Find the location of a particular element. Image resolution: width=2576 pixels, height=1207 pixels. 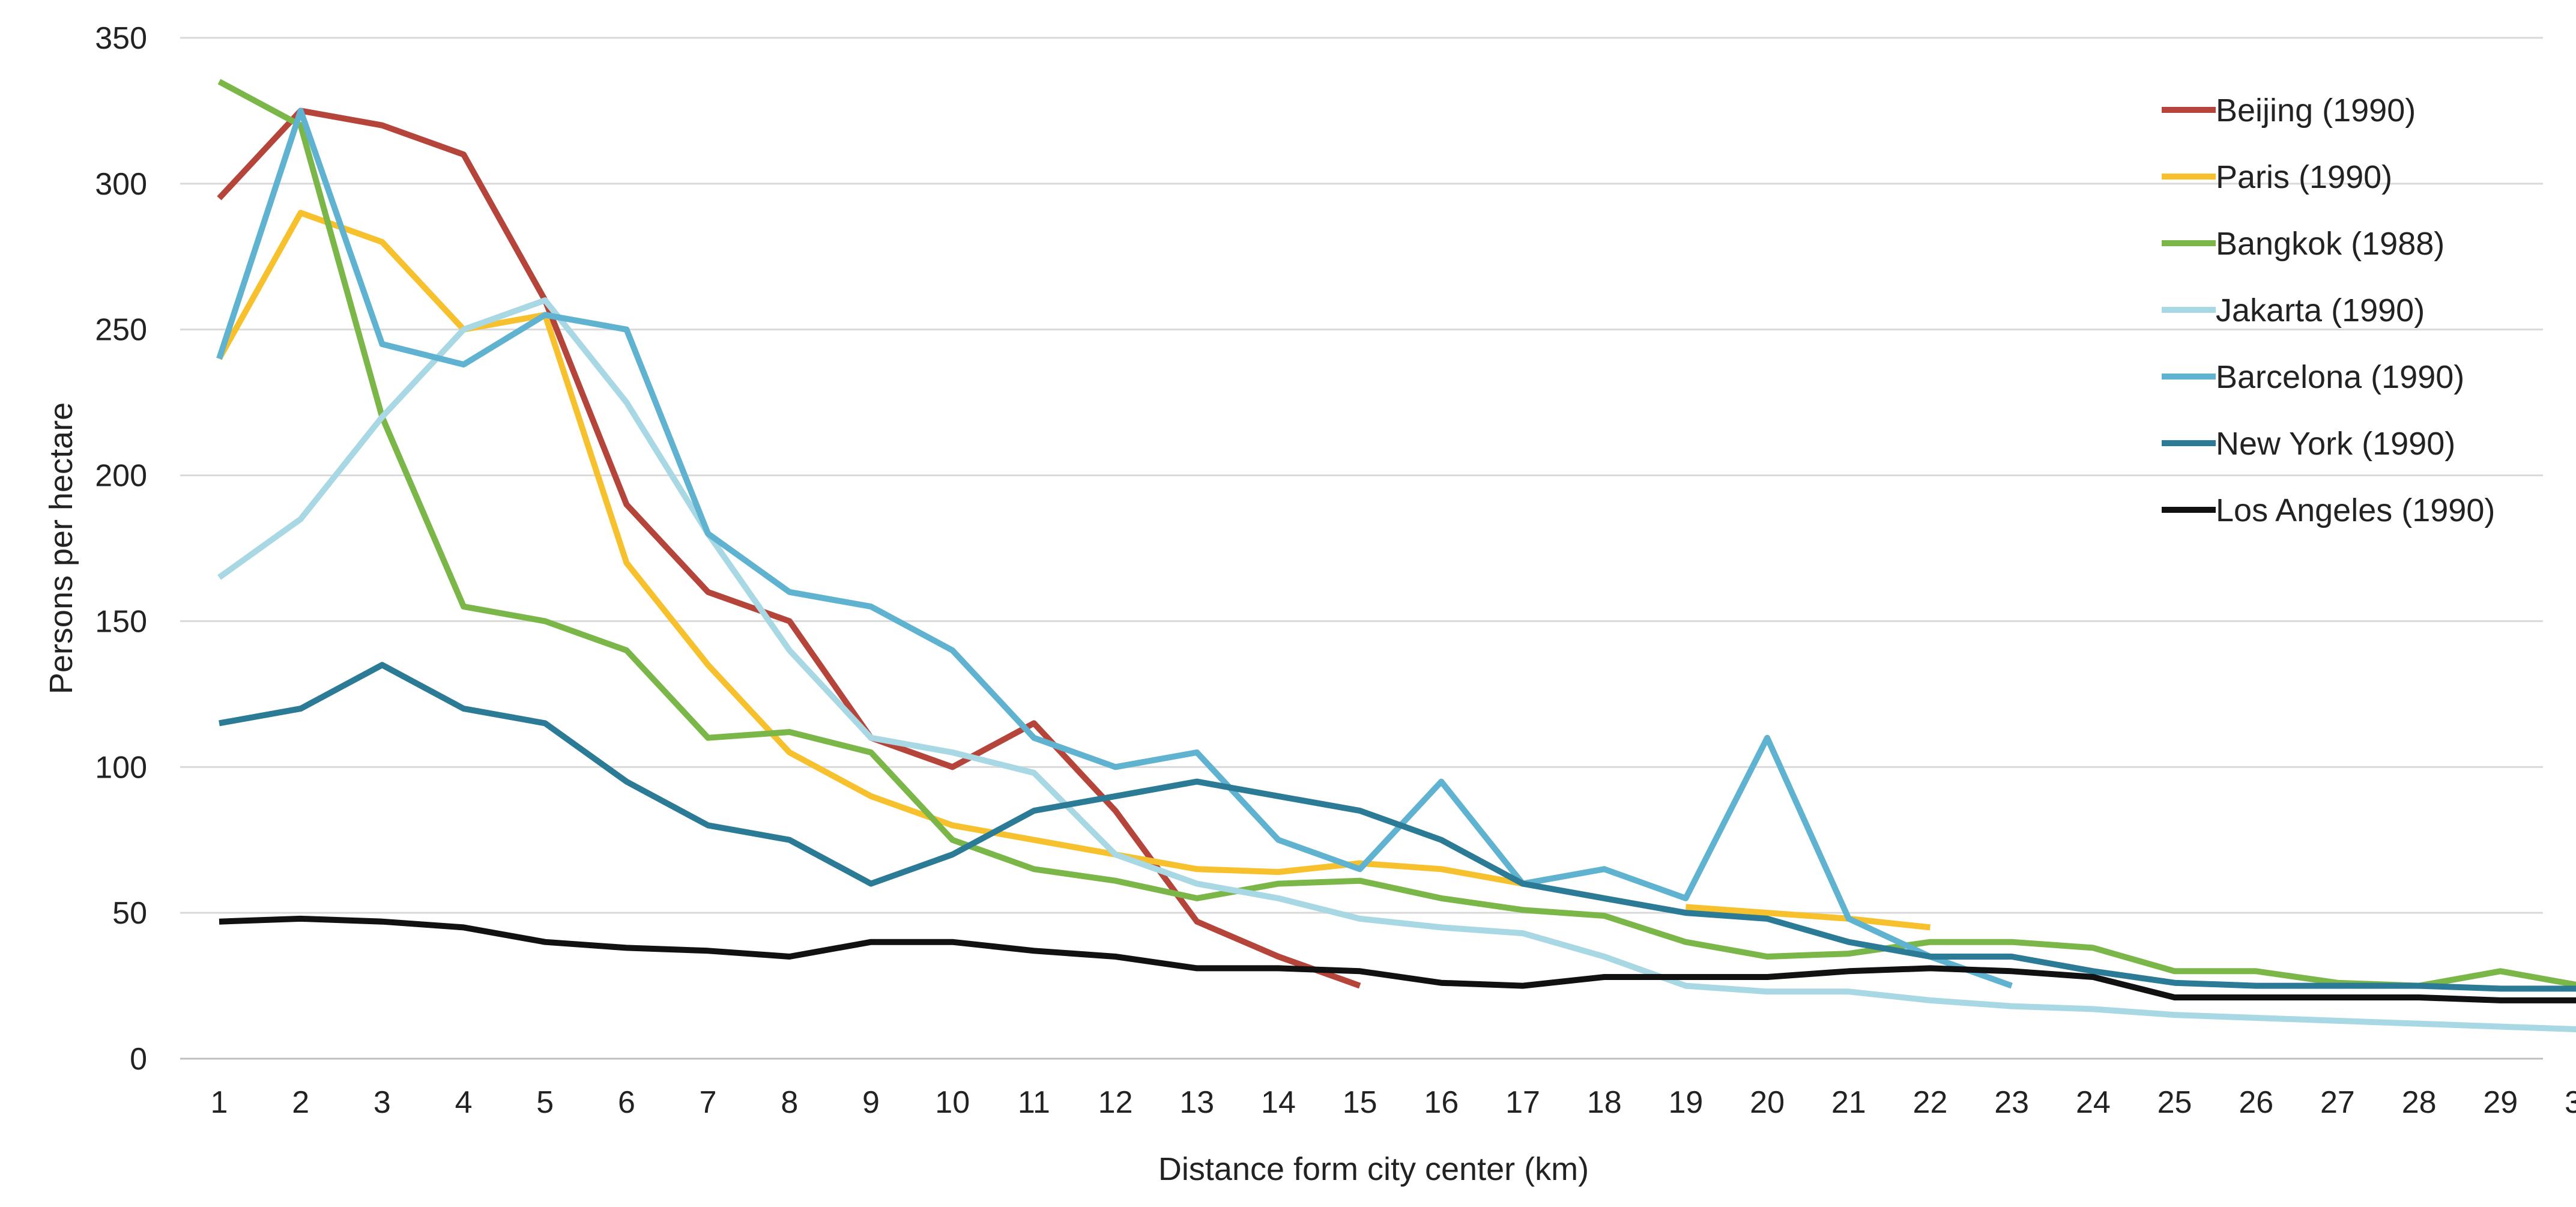

x-tick-label: 7 is located at coordinates (708, 1102).